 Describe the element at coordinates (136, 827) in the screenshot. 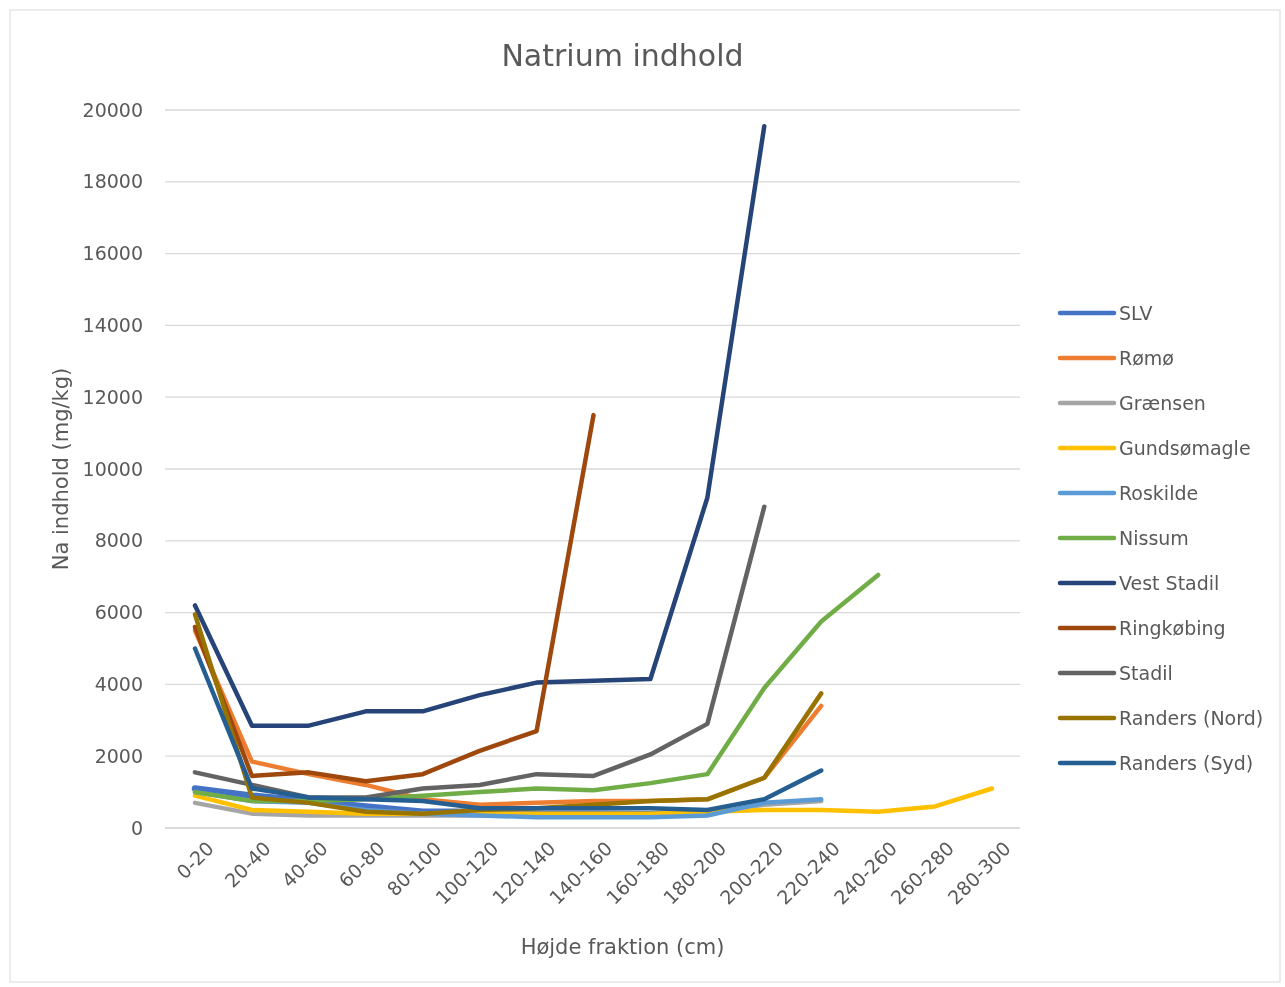

I see `y-tick-label: 0` at that location.